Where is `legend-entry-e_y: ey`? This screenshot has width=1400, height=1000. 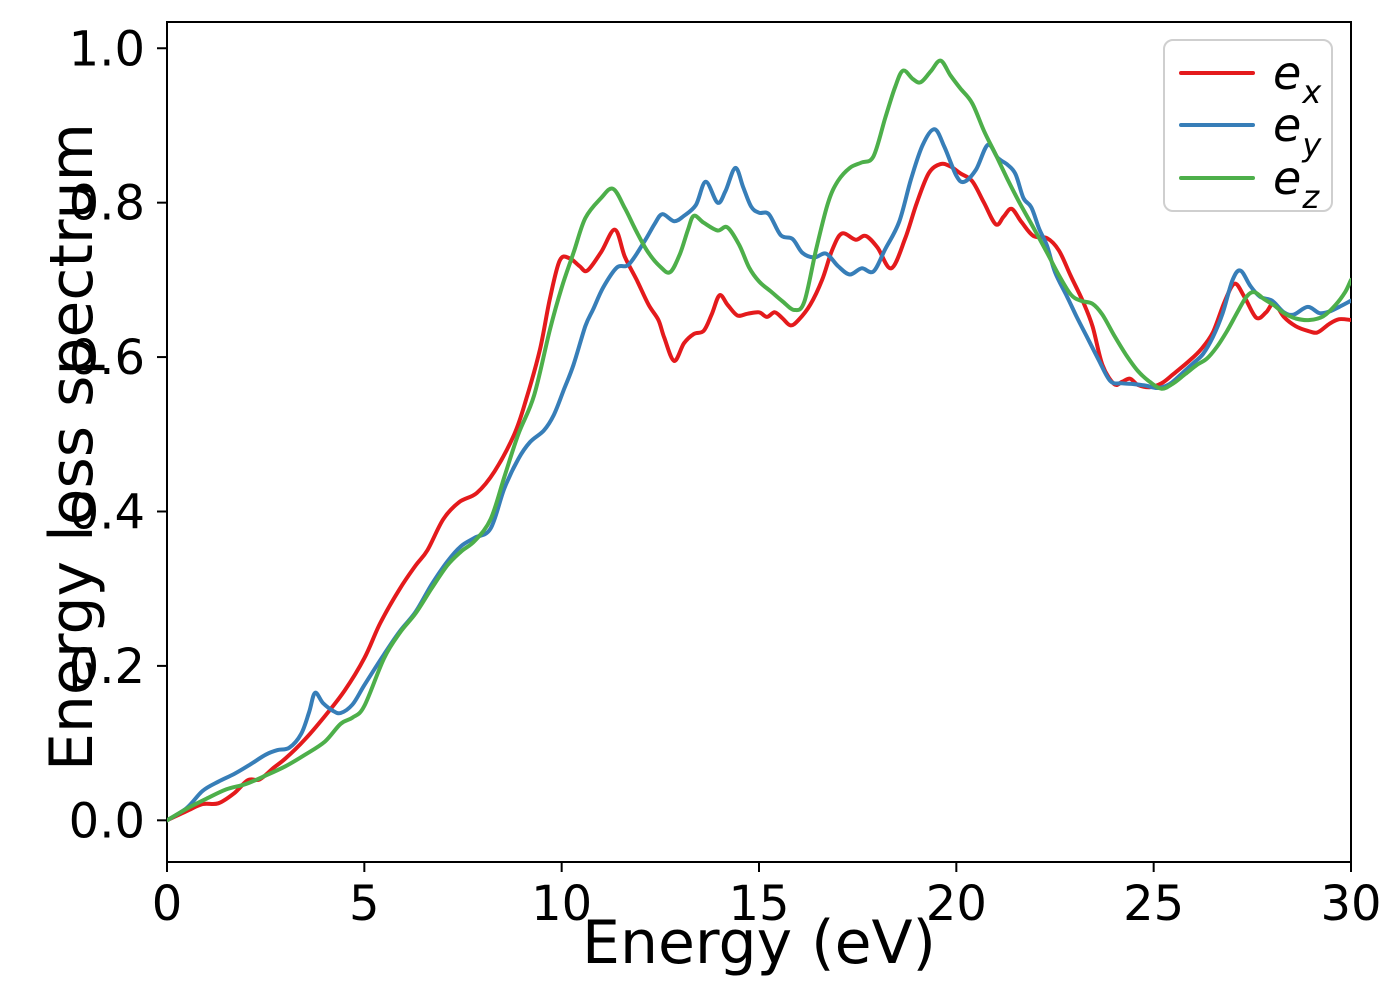 legend-entry-e_y: ey is located at coordinates (1250, 131).